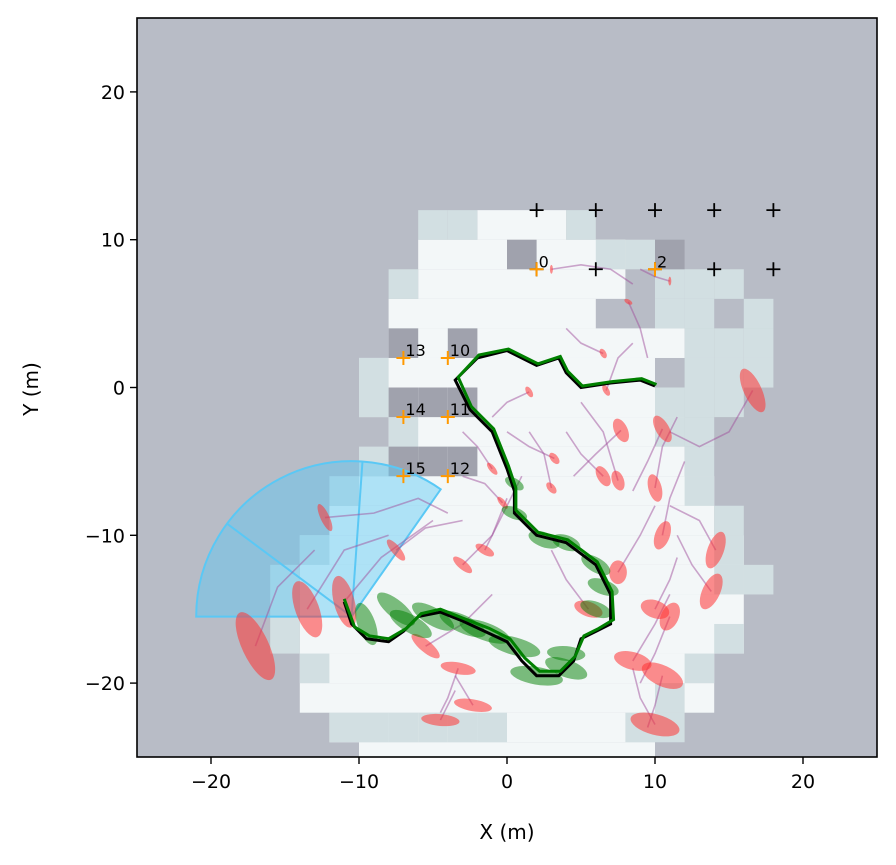 The width and height of the screenshot is (896, 865). What do you see at coordinates (803, 782) in the screenshot?
I see `x-tick-label: 20` at bounding box center [803, 782].